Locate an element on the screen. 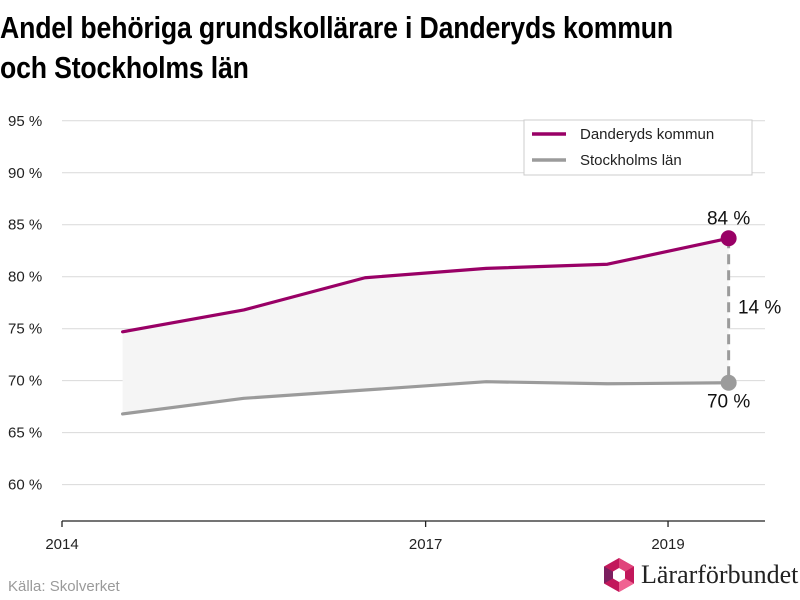  legend-label: Stockholms län is located at coordinates (631, 160).